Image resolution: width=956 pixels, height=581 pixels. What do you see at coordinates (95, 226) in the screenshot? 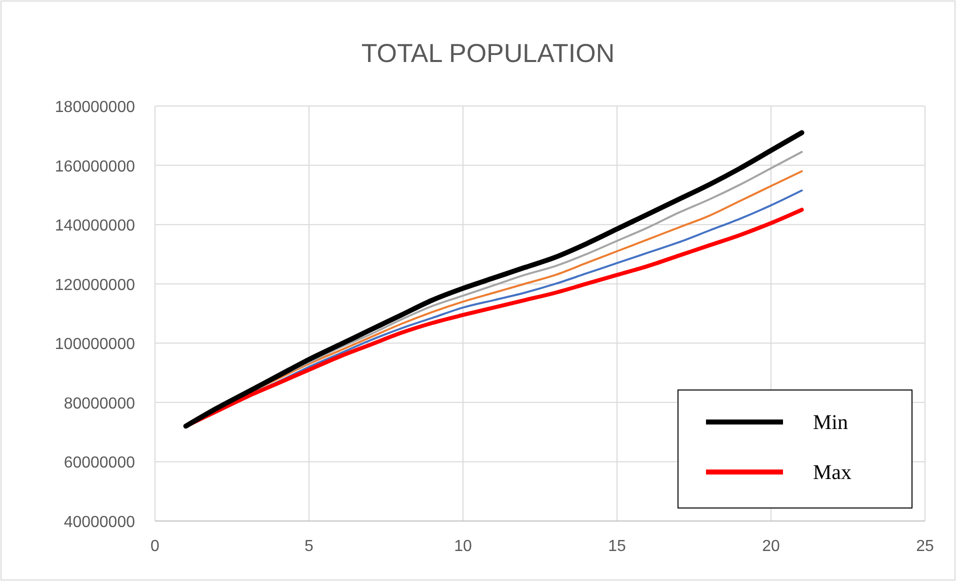
I see `y-tick-label: 140000000` at bounding box center [95, 226].